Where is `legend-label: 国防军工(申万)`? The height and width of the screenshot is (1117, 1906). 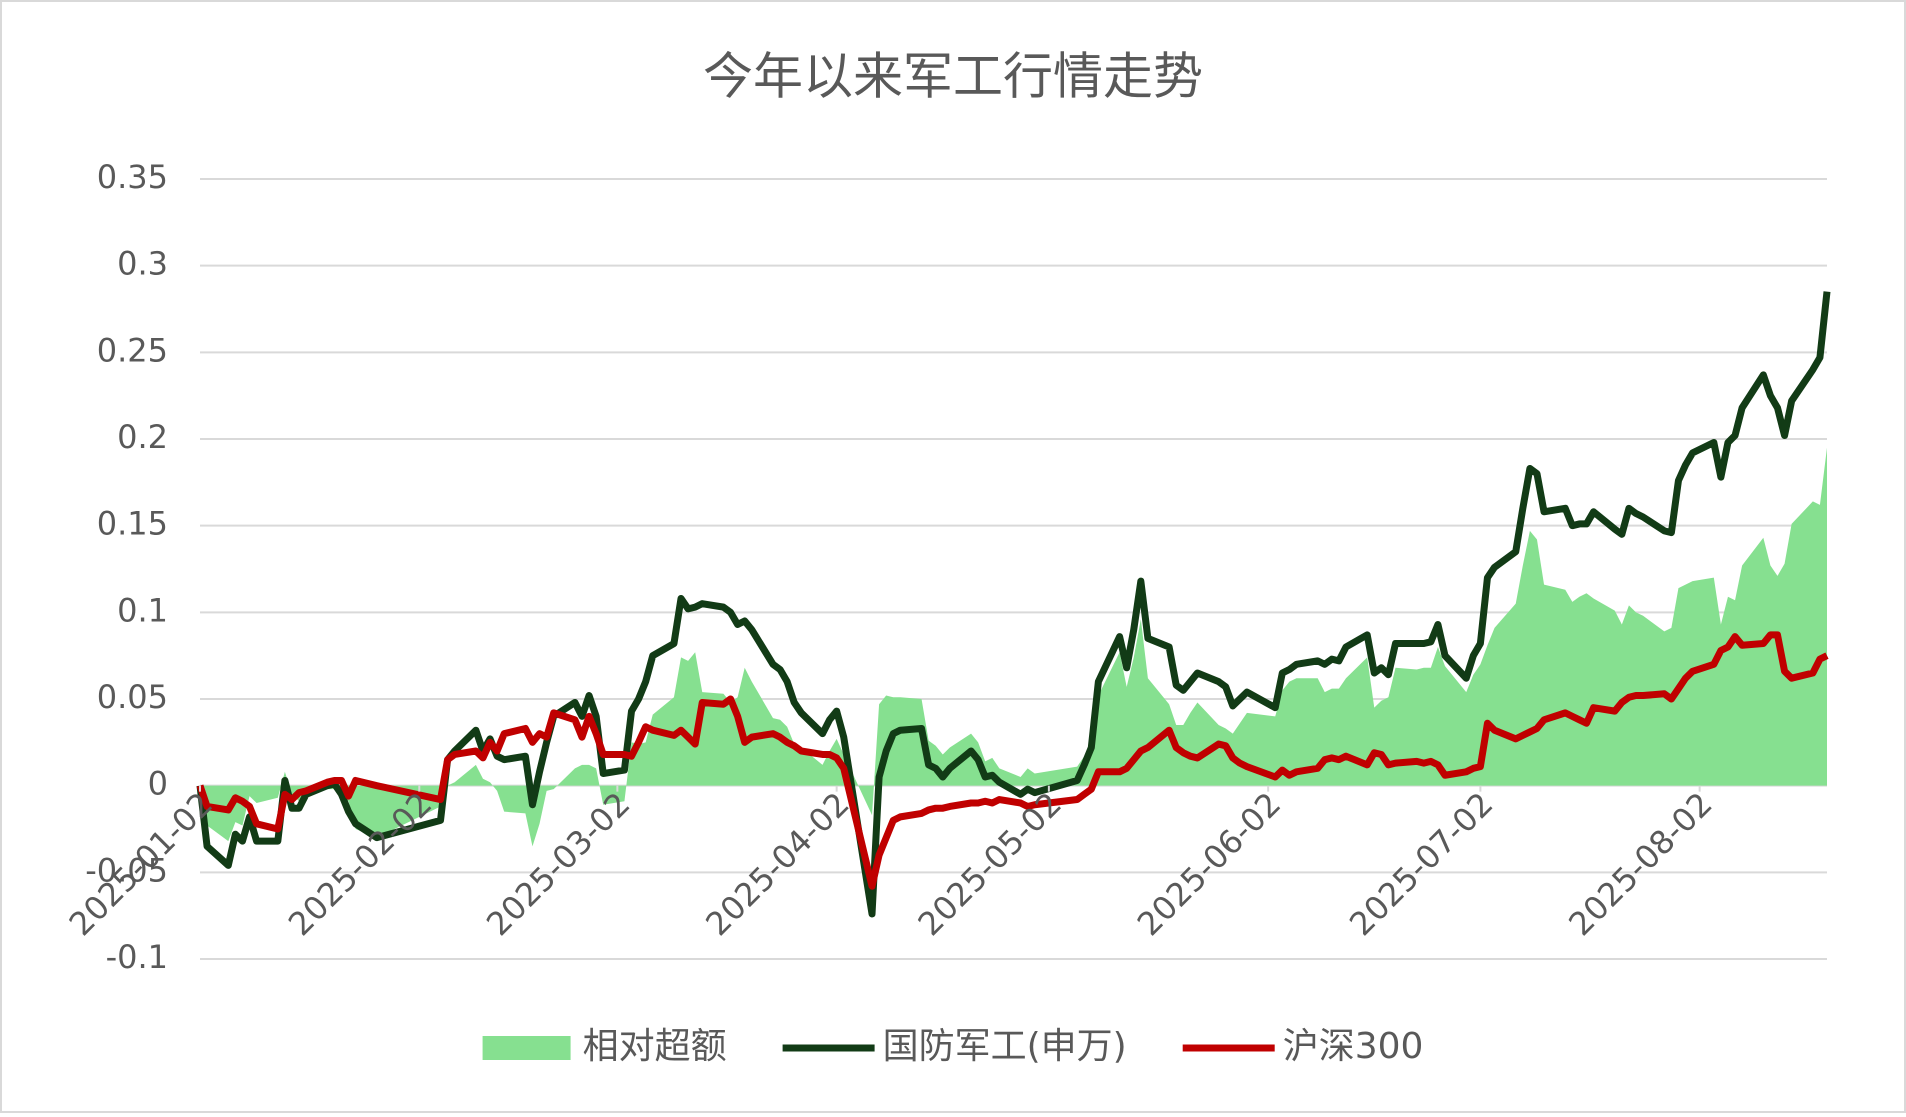 legend-label: 国防军工(申万) is located at coordinates (1005, 1046).